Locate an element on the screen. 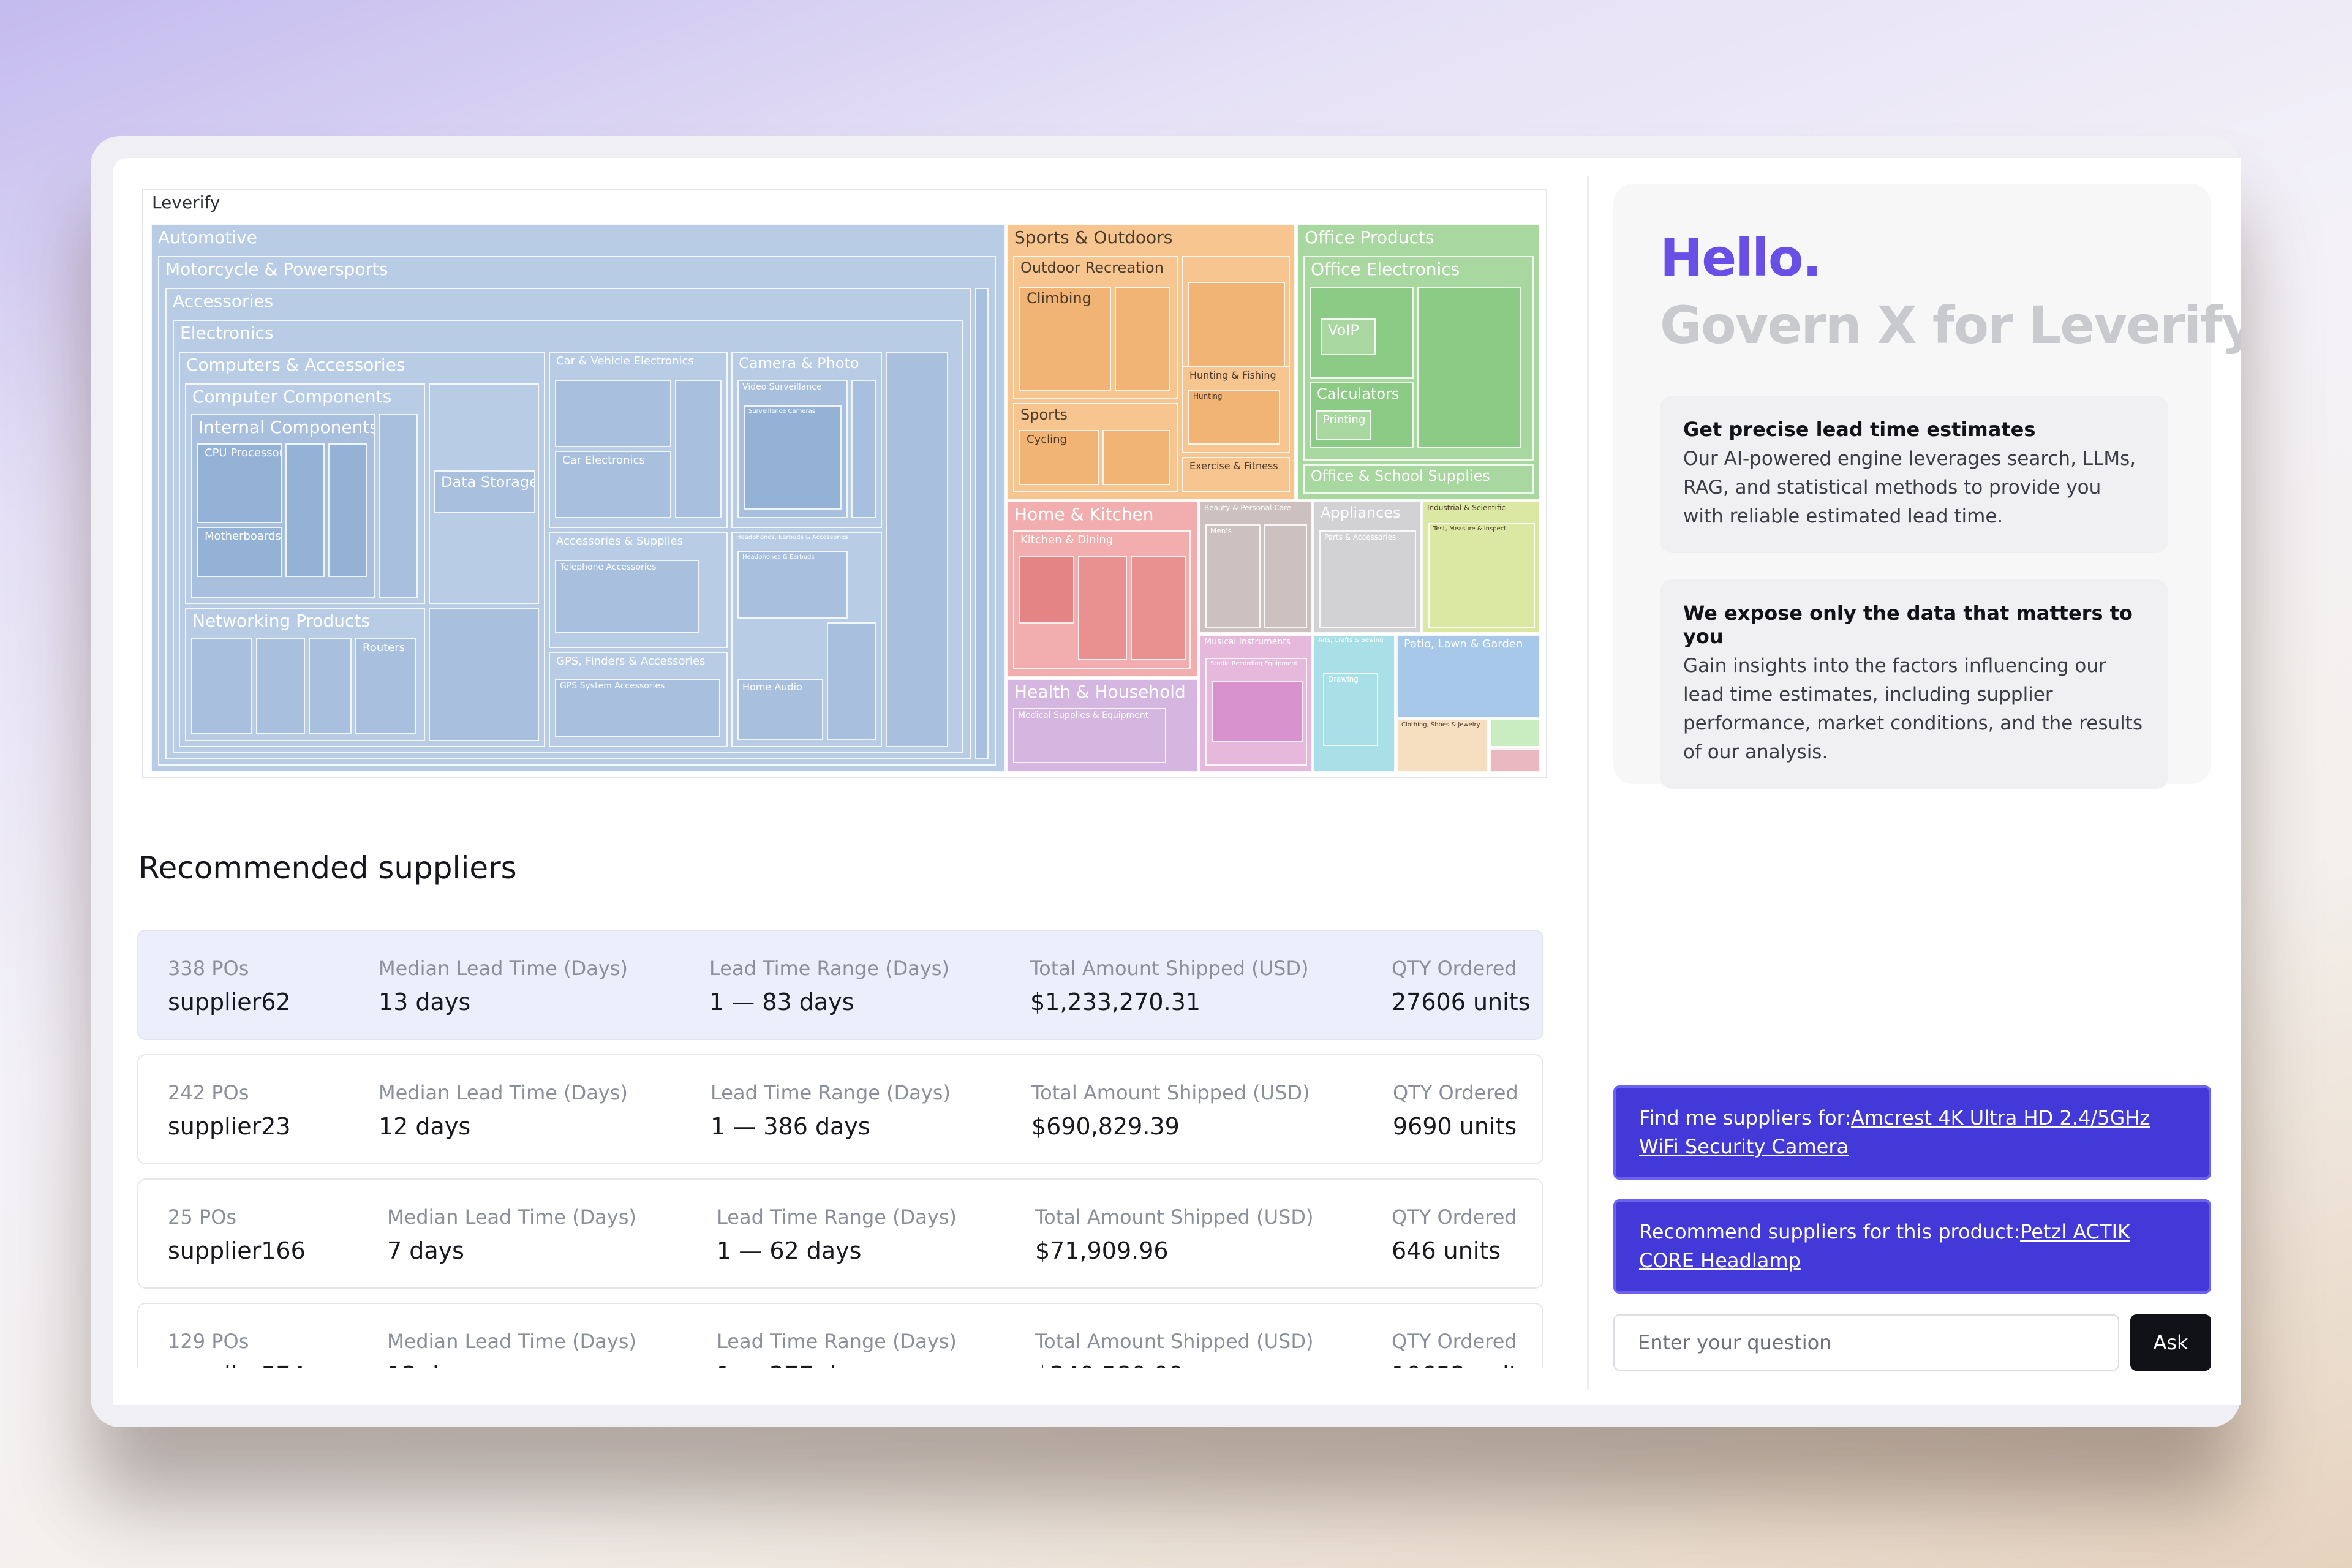  treemap-node-drawing: Drawing is located at coordinates (1351, 709).